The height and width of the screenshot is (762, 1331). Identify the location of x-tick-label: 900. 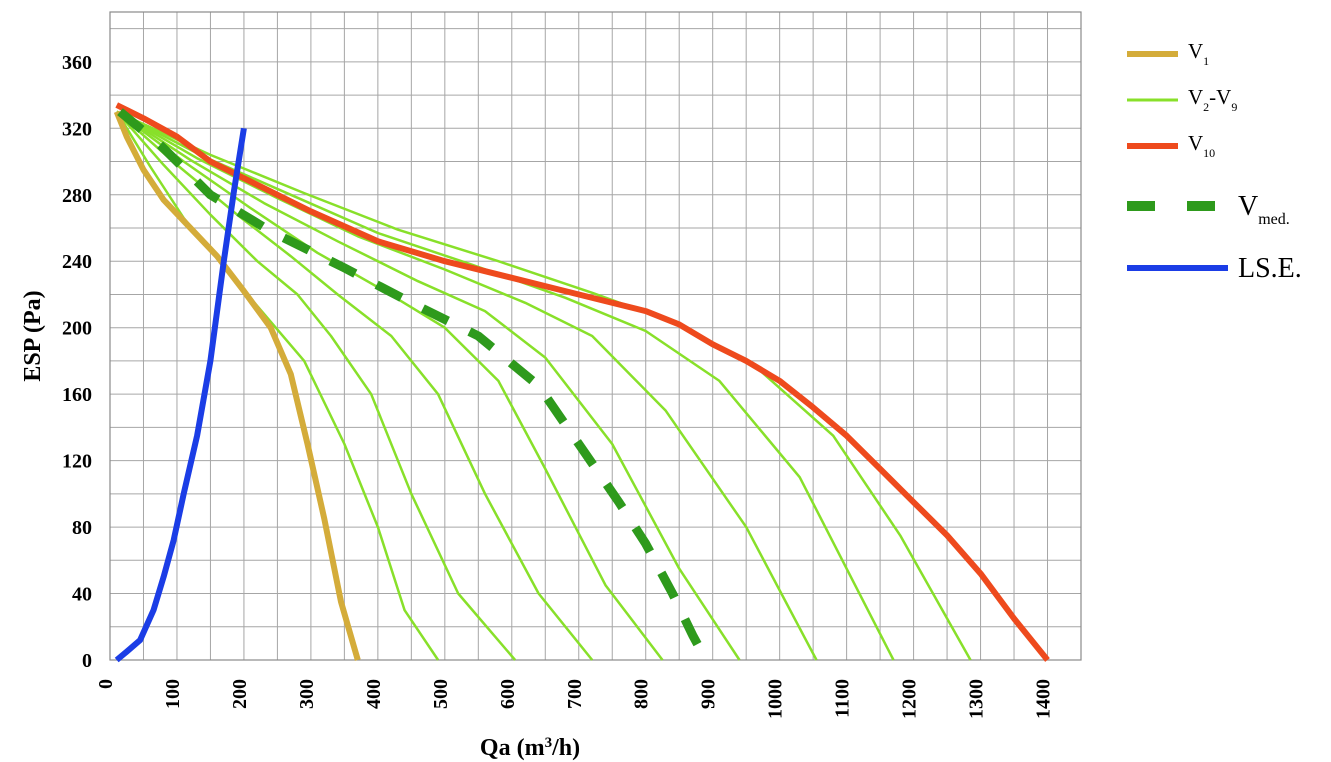
(709, 694).